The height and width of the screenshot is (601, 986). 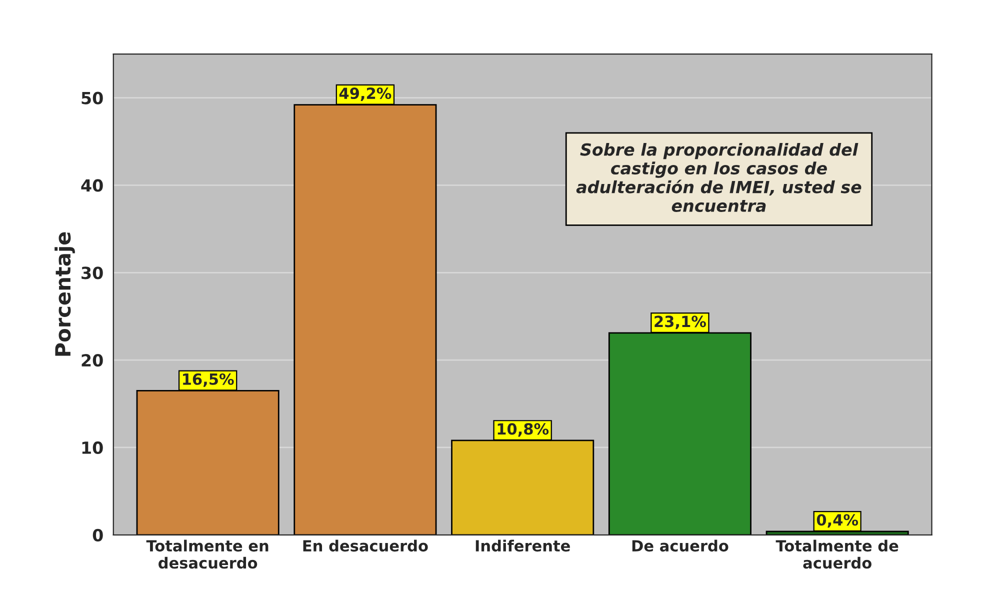 I want to click on y-axis-title: Porcentaje, so click(x=64, y=294).